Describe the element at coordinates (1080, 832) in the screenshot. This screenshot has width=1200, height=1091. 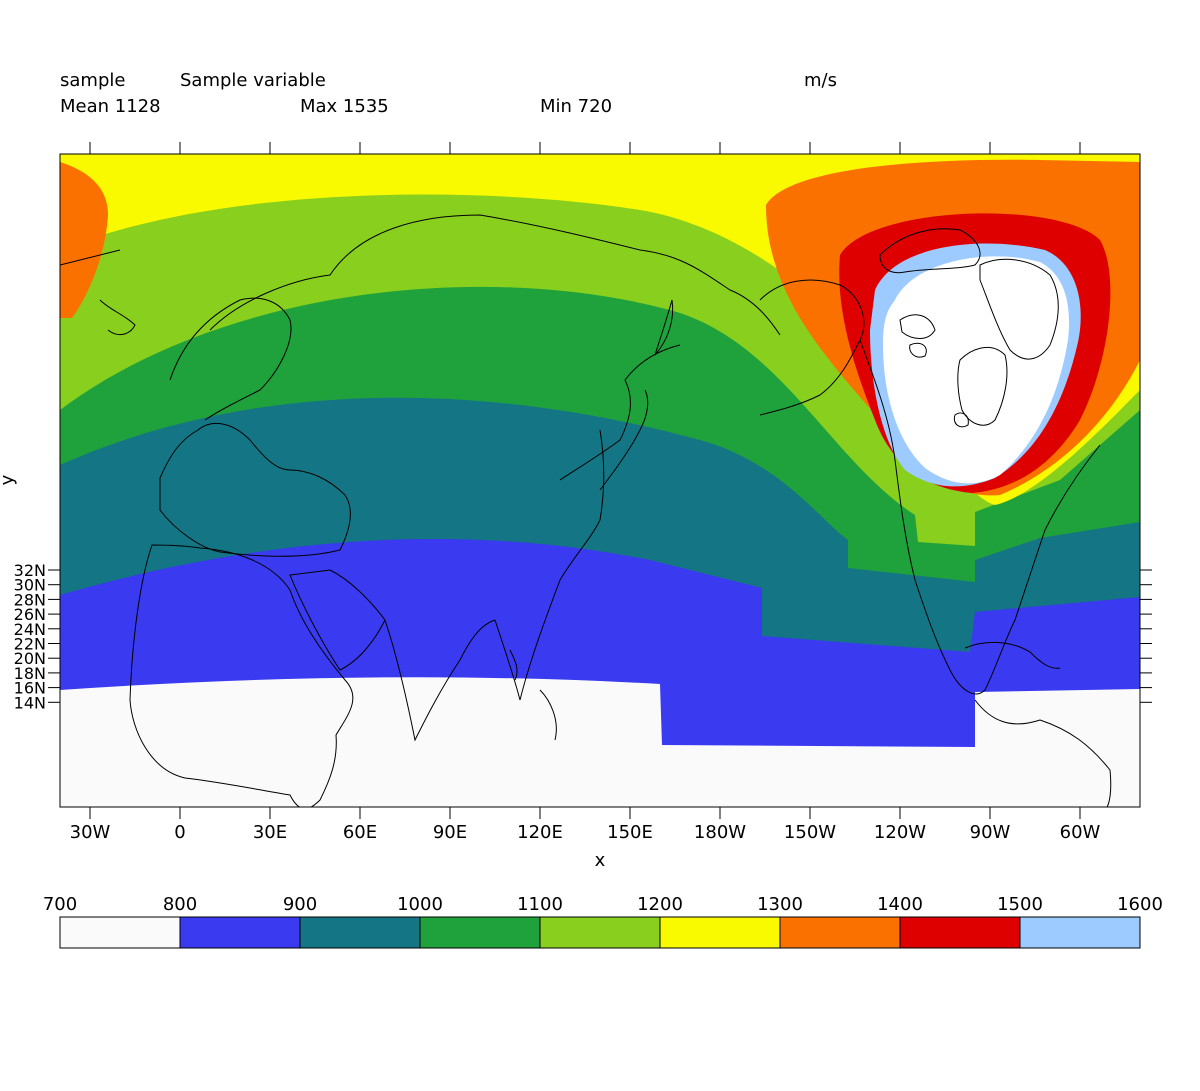
I see `x-tick-label: 60W` at that location.